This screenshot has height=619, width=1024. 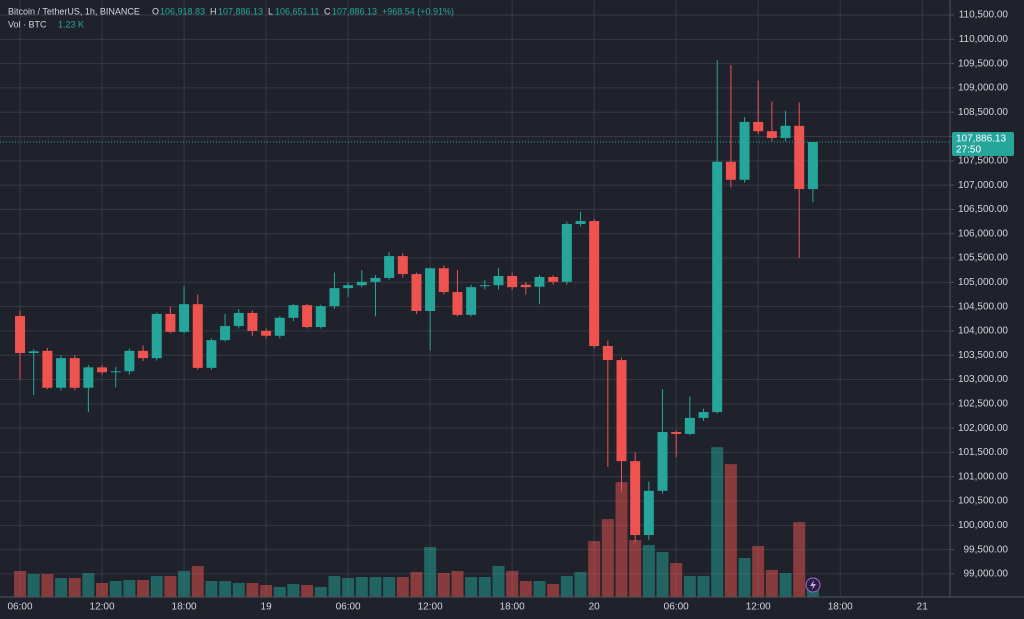 What do you see at coordinates (20, 607) in the screenshot?
I see `x-tick-label: 06:00` at bounding box center [20, 607].